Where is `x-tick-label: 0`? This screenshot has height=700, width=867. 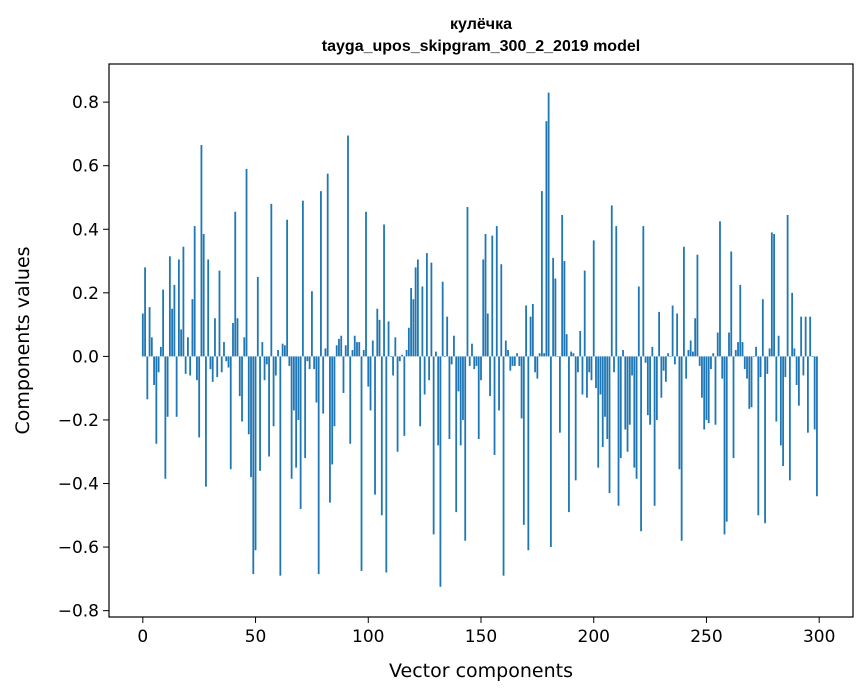
x-tick-label: 0 is located at coordinates (142, 637).